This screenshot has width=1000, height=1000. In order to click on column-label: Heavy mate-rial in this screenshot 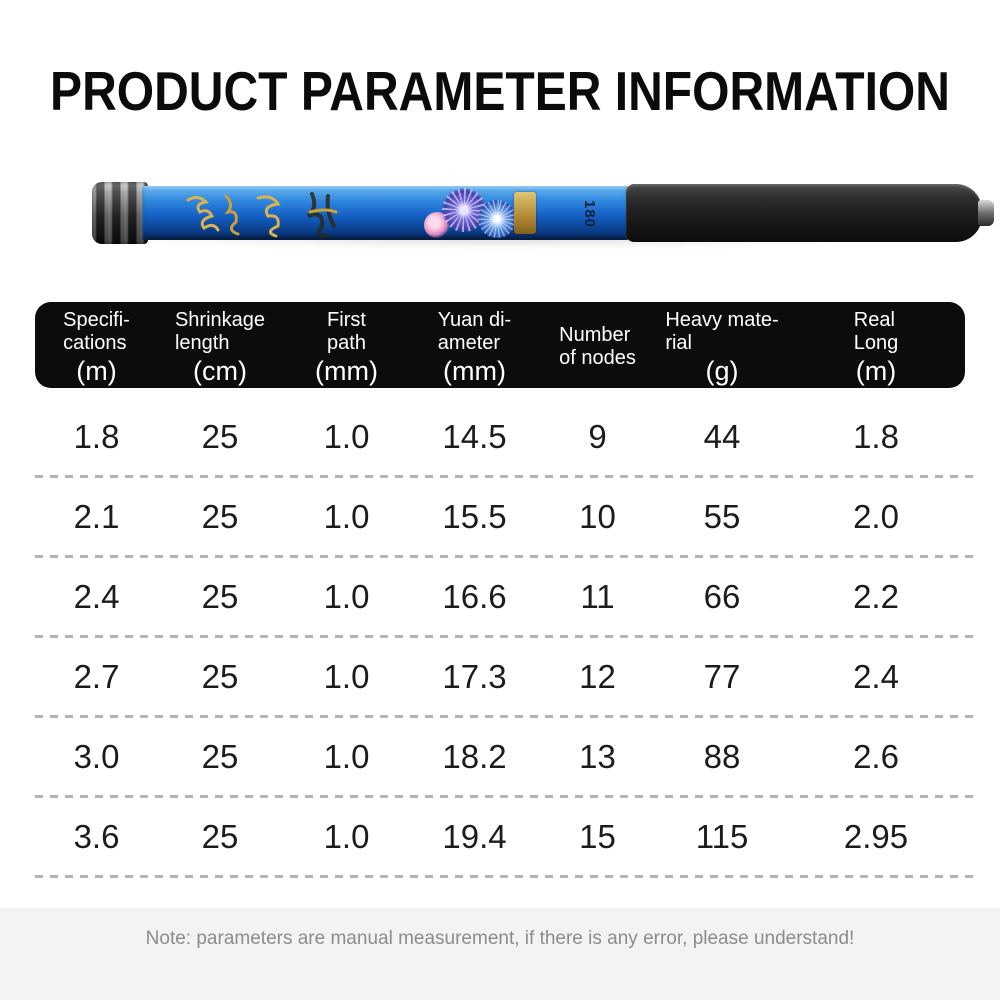, I will do `click(722, 331)`.